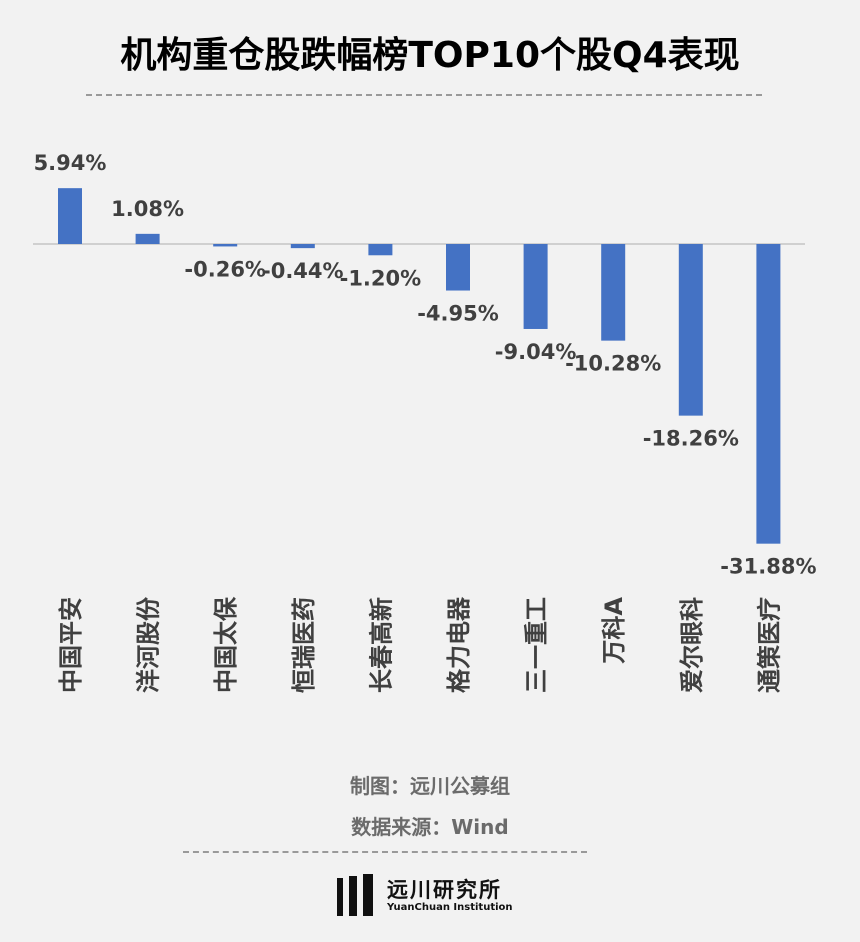 This screenshot has height=942, width=860. Describe the element at coordinates (381, 645) in the screenshot. I see `category-label-5: 长春高新` at that location.